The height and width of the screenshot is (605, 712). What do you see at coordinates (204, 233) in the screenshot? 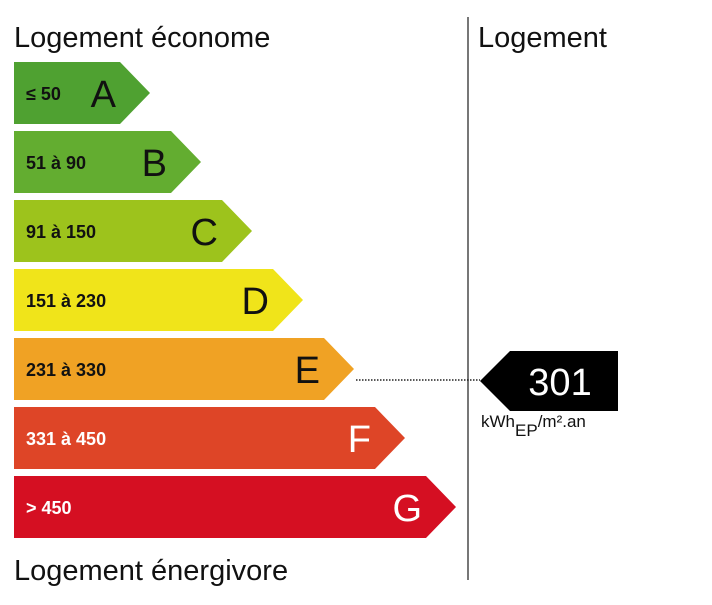
I see `class-letter: C` at bounding box center [204, 233].